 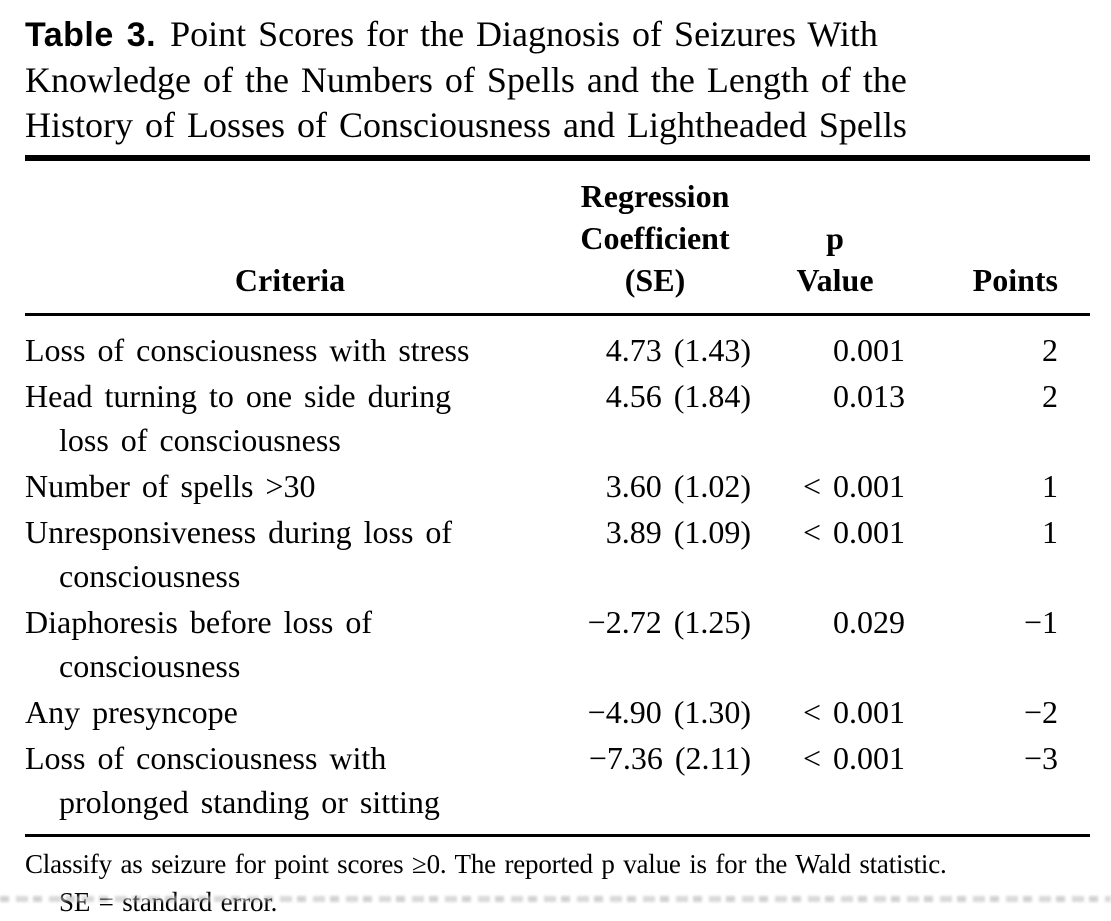 I want to click on table-number-label: Table 3., so click(x=91, y=35).